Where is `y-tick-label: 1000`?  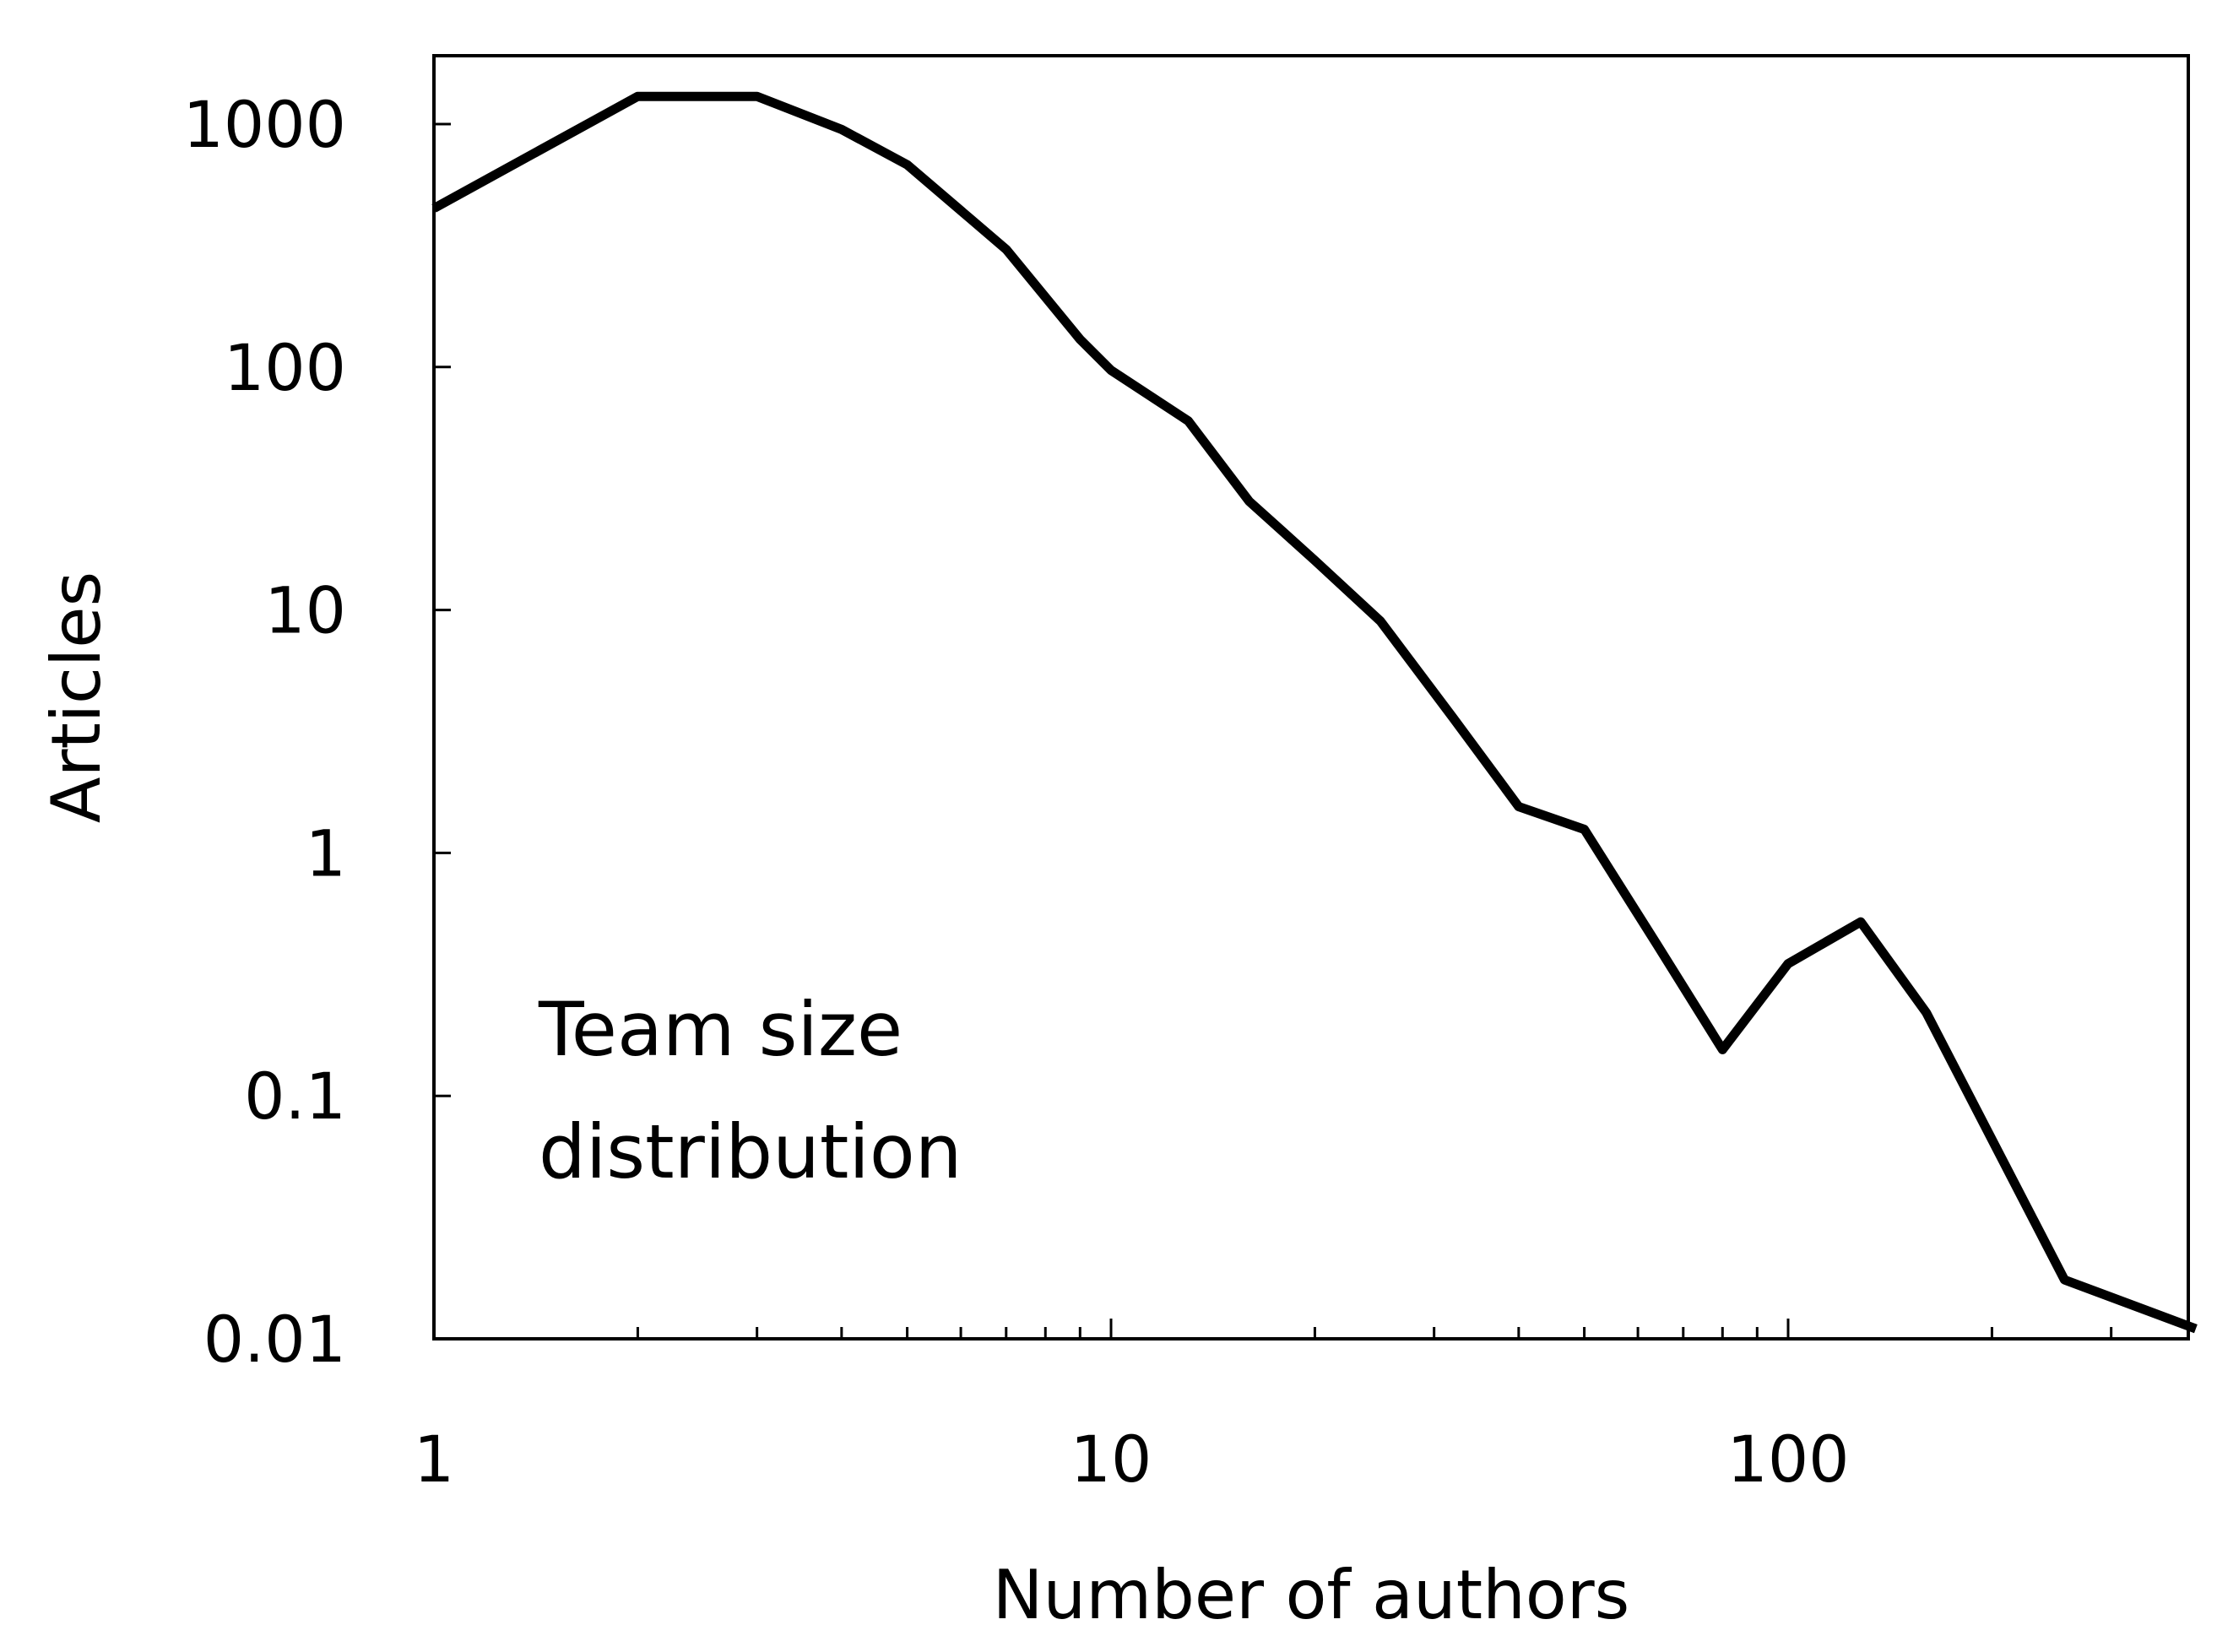 y-tick-label: 1000 is located at coordinates (264, 124).